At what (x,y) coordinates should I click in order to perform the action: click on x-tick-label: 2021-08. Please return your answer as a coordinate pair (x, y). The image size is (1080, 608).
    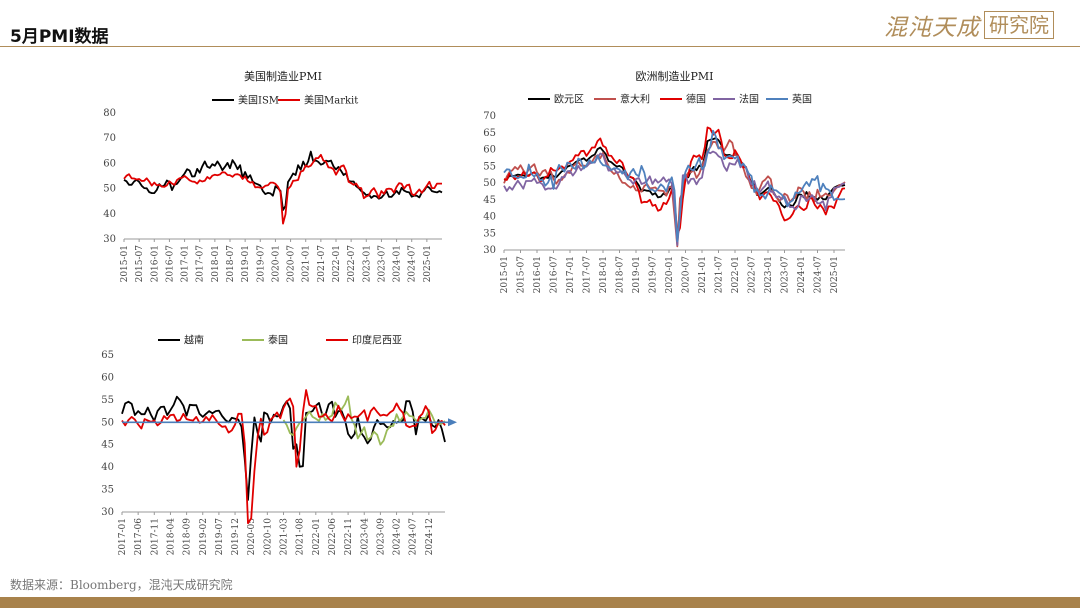
    Looking at the image, I should click on (301, 537).